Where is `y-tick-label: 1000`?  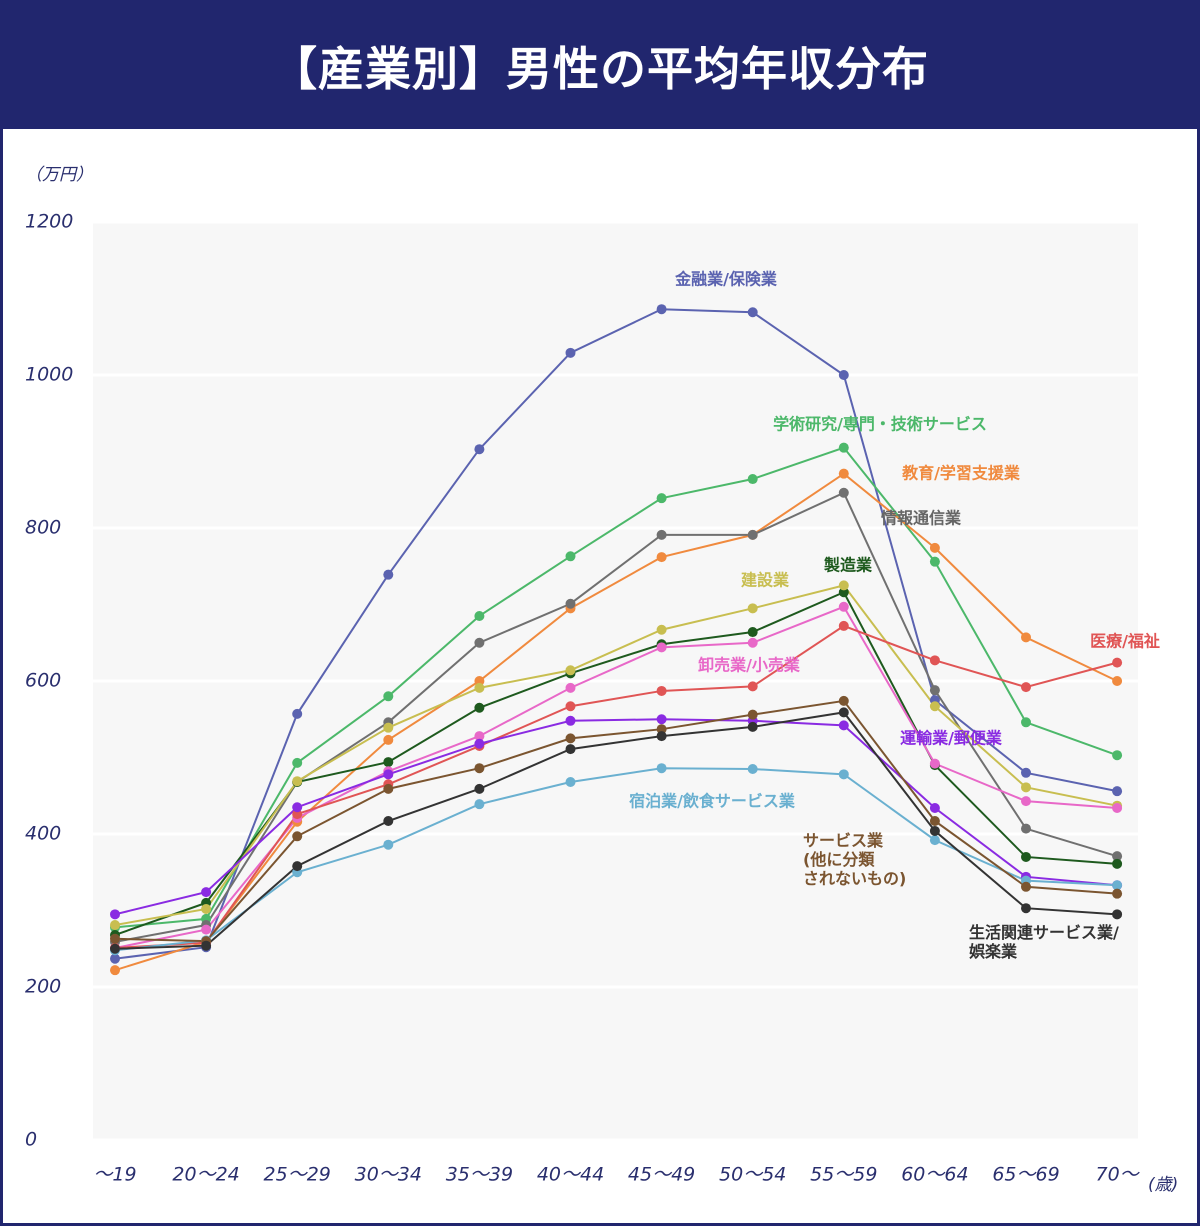 y-tick-label: 1000 is located at coordinates (49, 375).